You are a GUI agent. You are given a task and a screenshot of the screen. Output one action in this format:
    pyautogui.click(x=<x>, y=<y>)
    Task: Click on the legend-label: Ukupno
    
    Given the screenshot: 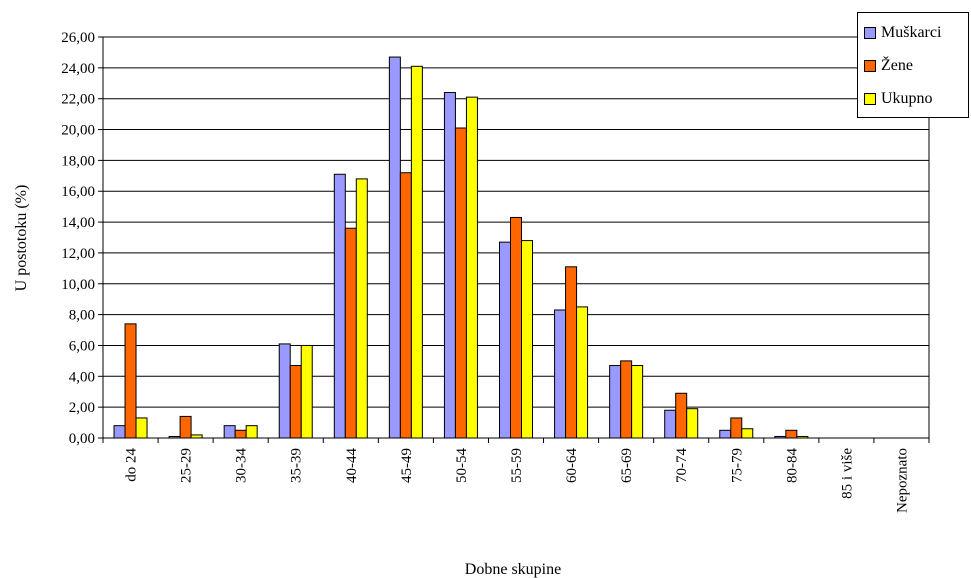 What is the action you would take?
    pyautogui.click(x=907, y=98)
    